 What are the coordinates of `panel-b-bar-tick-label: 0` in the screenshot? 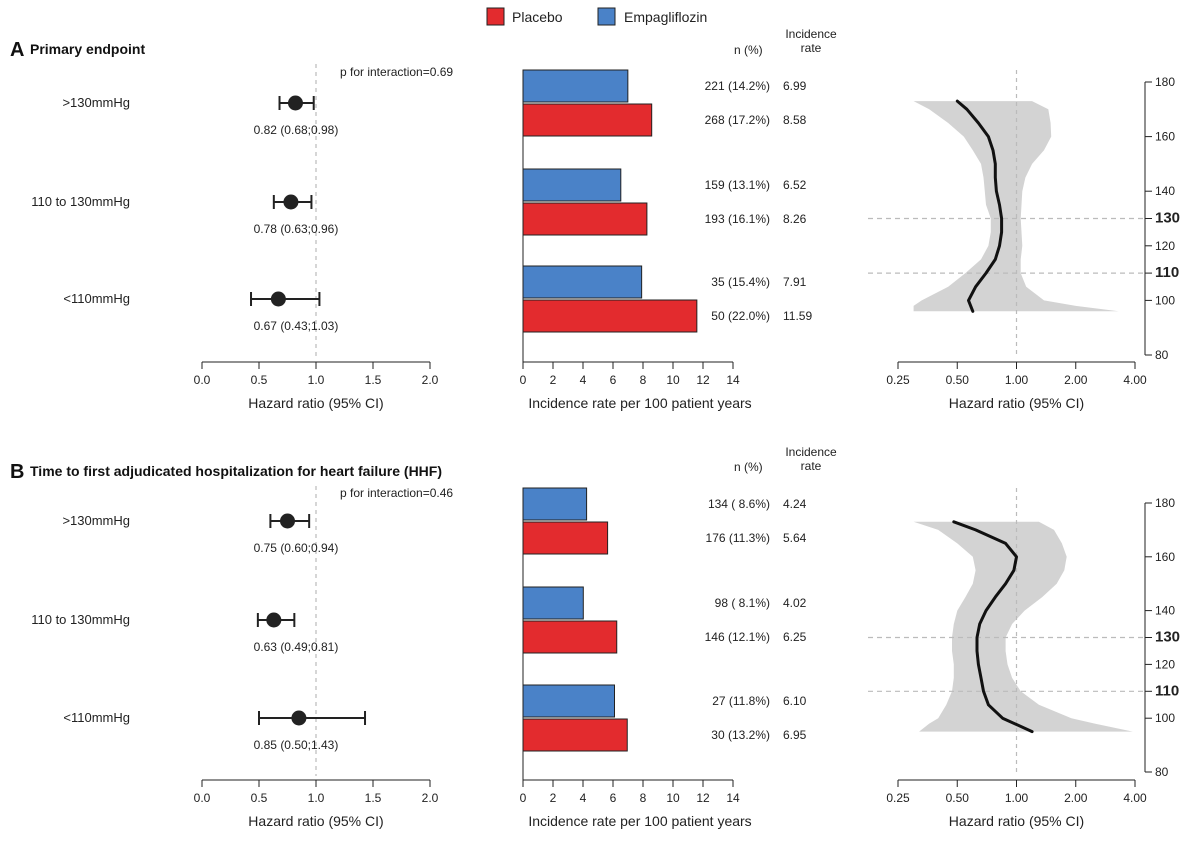 It's located at (523, 798).